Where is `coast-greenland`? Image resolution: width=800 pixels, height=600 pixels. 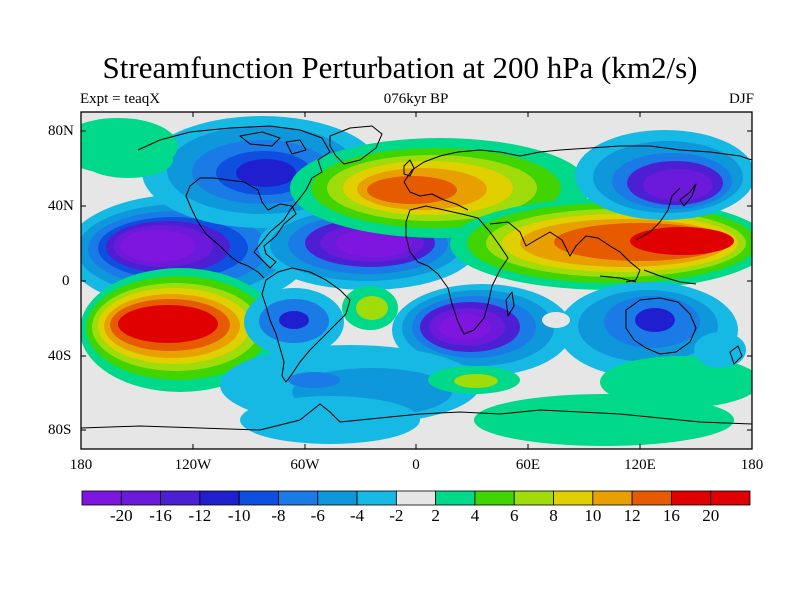
coast-greenland is located at coordinates (356, 145).